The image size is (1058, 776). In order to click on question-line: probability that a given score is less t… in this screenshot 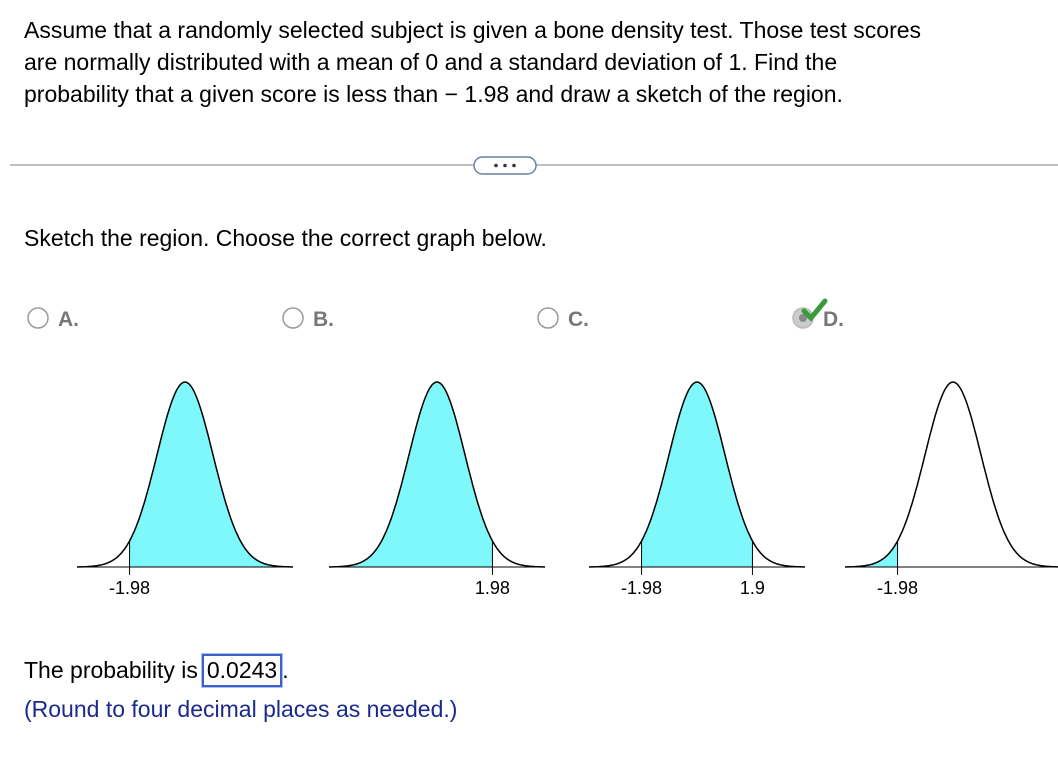, I will do `click(433, 94)`.